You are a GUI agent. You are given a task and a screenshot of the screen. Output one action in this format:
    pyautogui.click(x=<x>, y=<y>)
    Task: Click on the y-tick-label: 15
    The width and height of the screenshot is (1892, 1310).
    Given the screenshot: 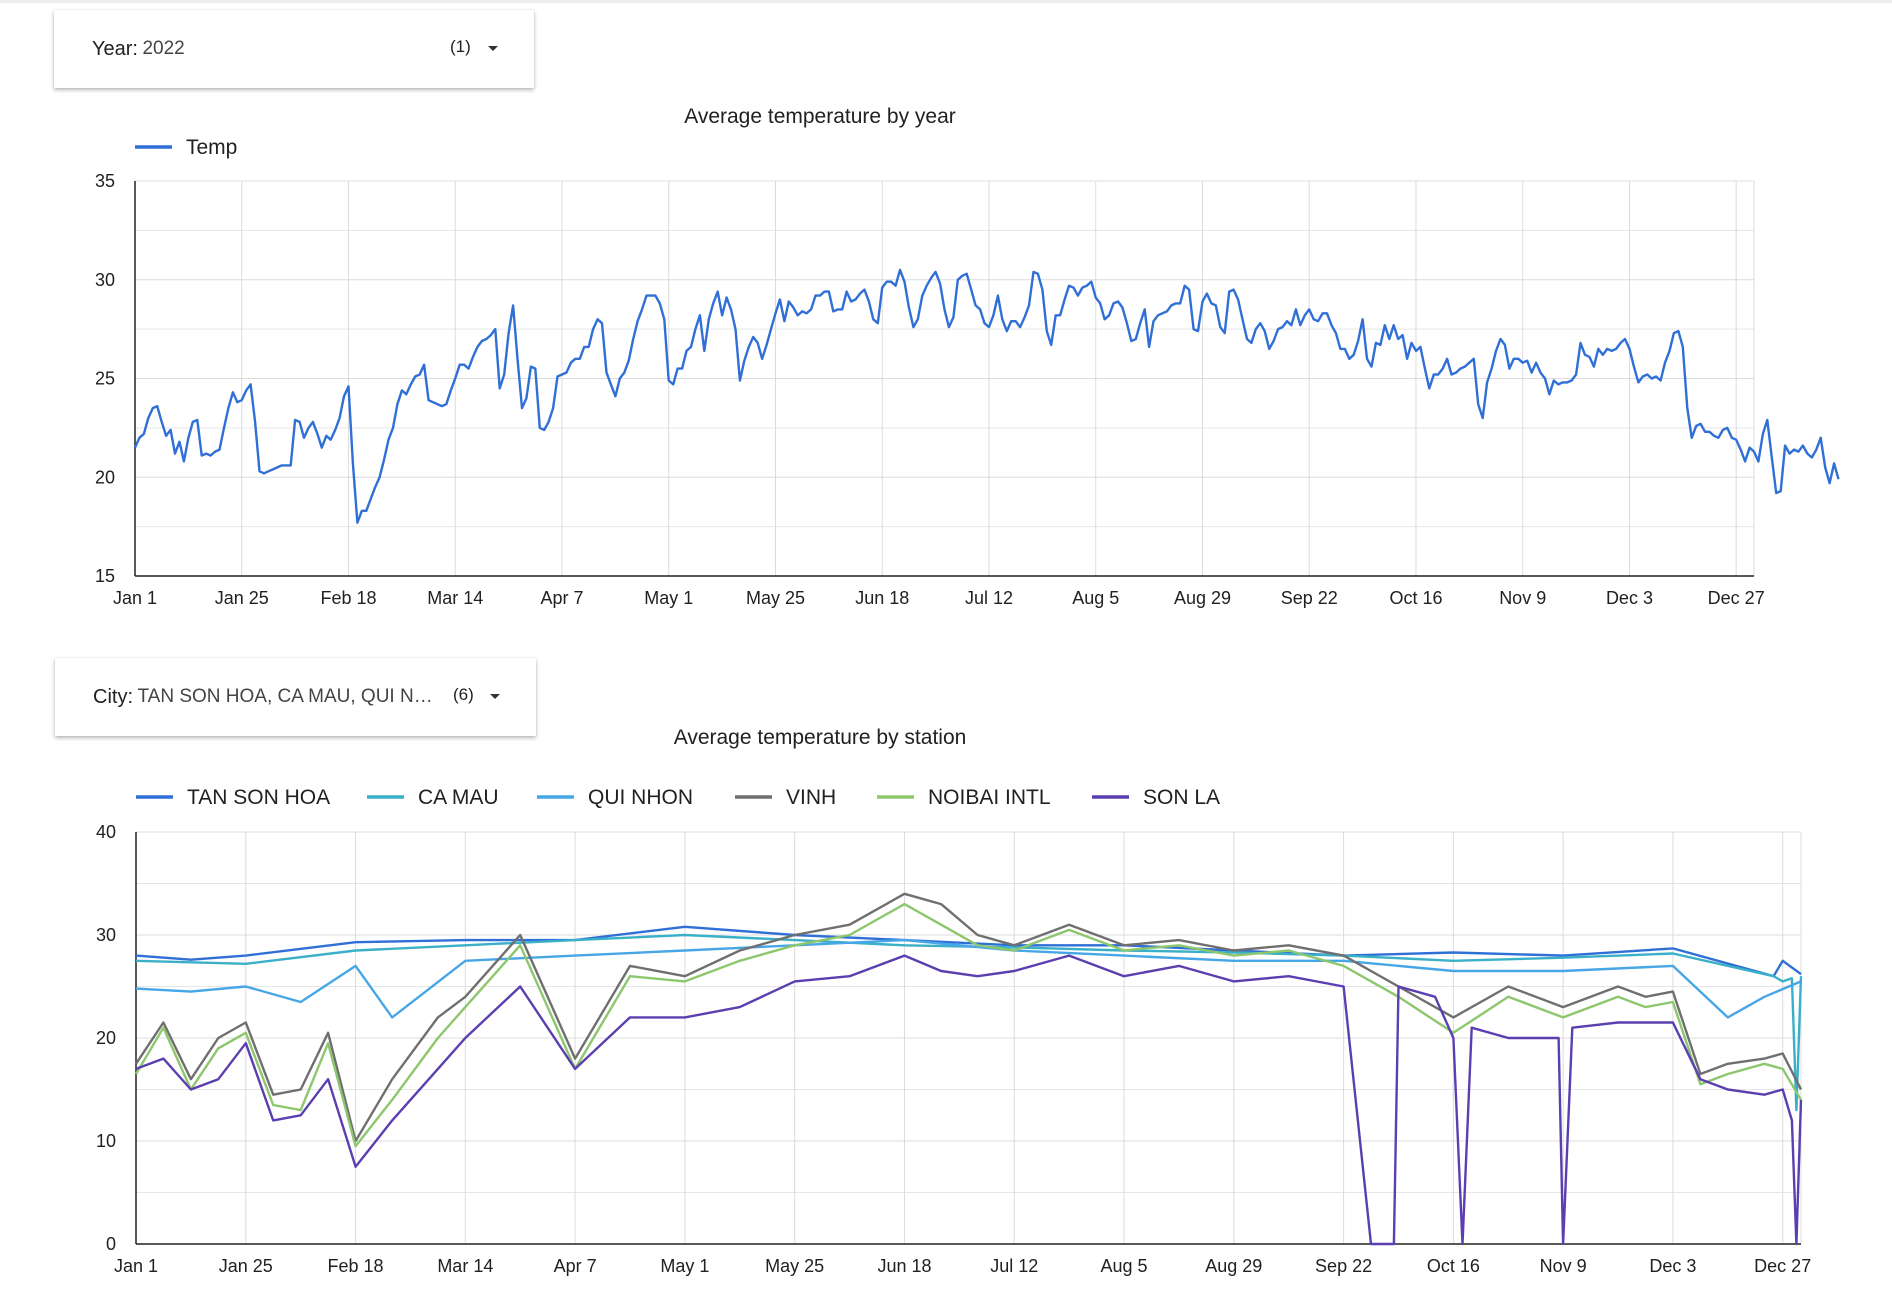 What is the action you would take?
    pyautogui.click(x=105, y=576)
    